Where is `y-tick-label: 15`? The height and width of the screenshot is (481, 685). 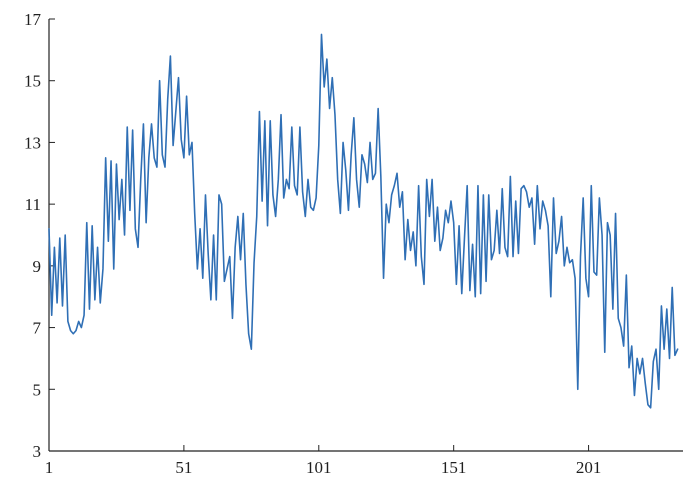
y-tick-label: 15 is located at coordinates (32, 81).